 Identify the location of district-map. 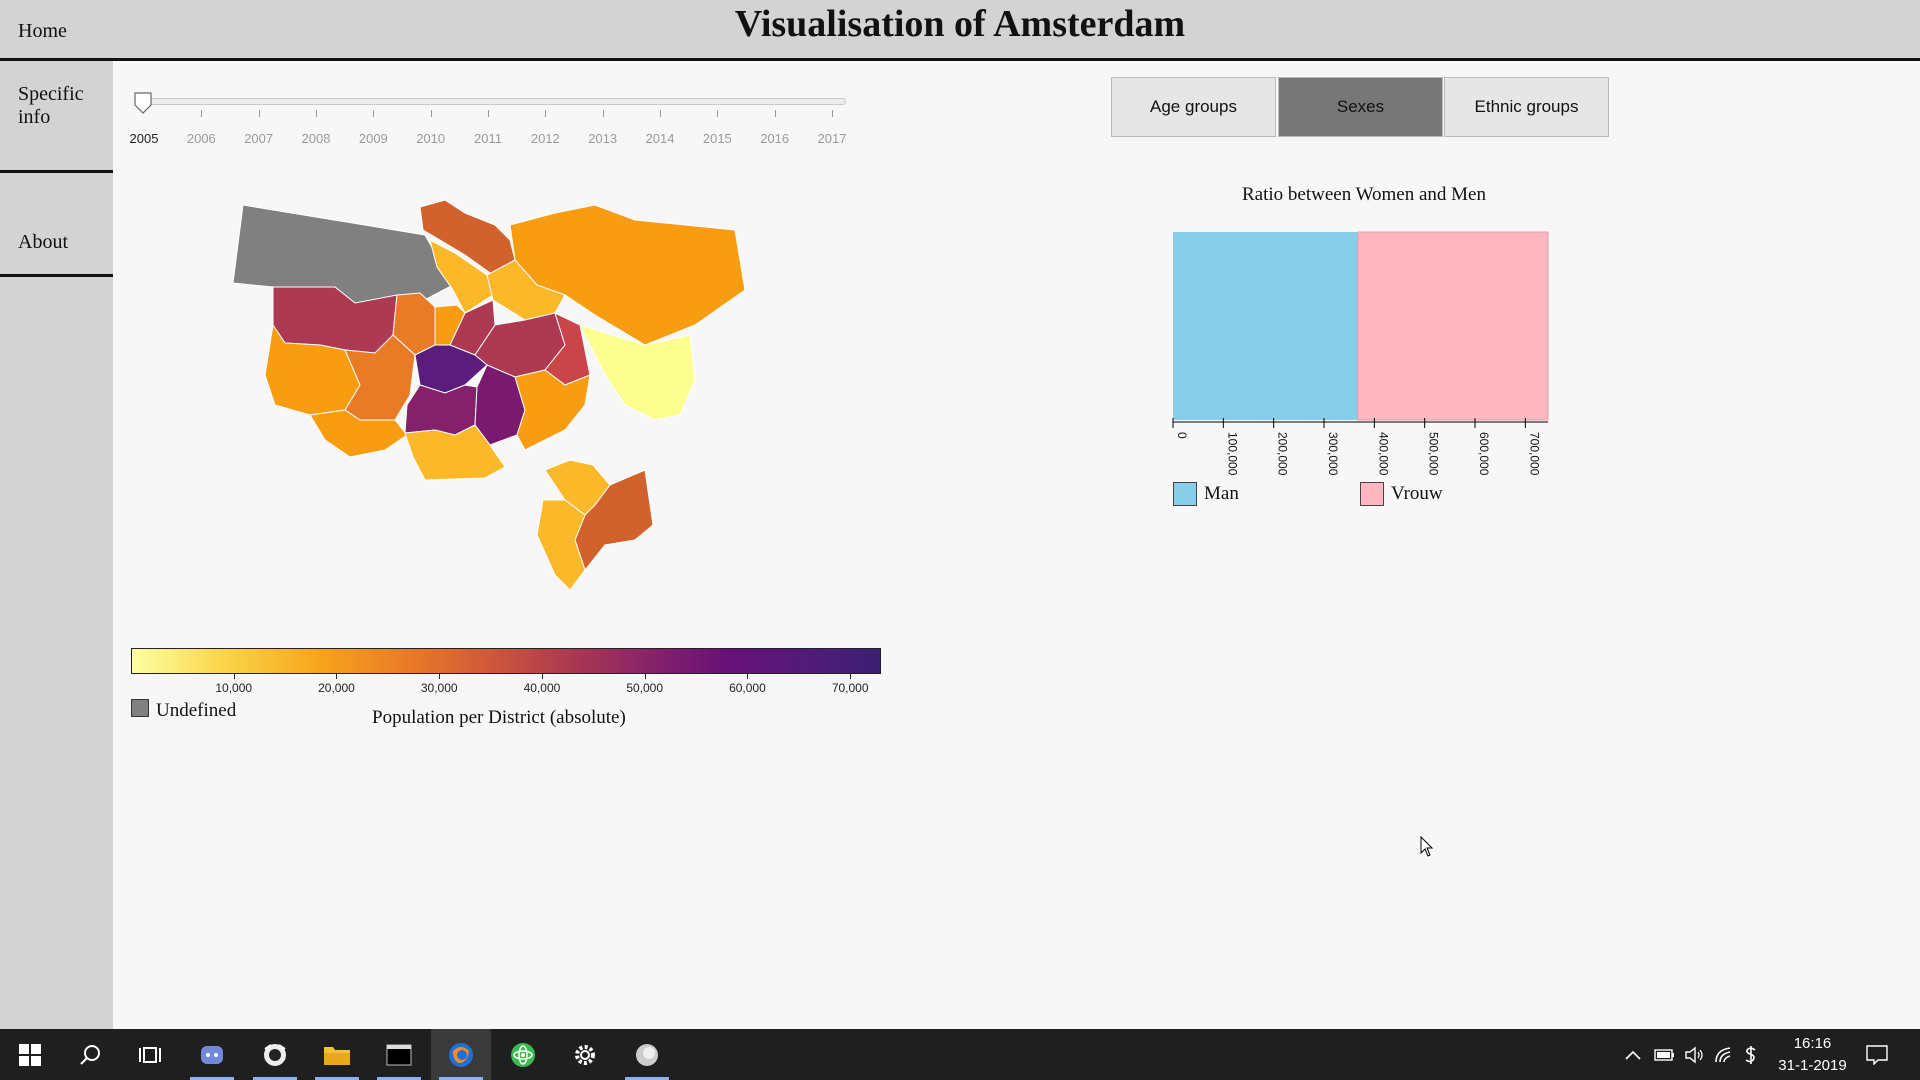
(489, 395).